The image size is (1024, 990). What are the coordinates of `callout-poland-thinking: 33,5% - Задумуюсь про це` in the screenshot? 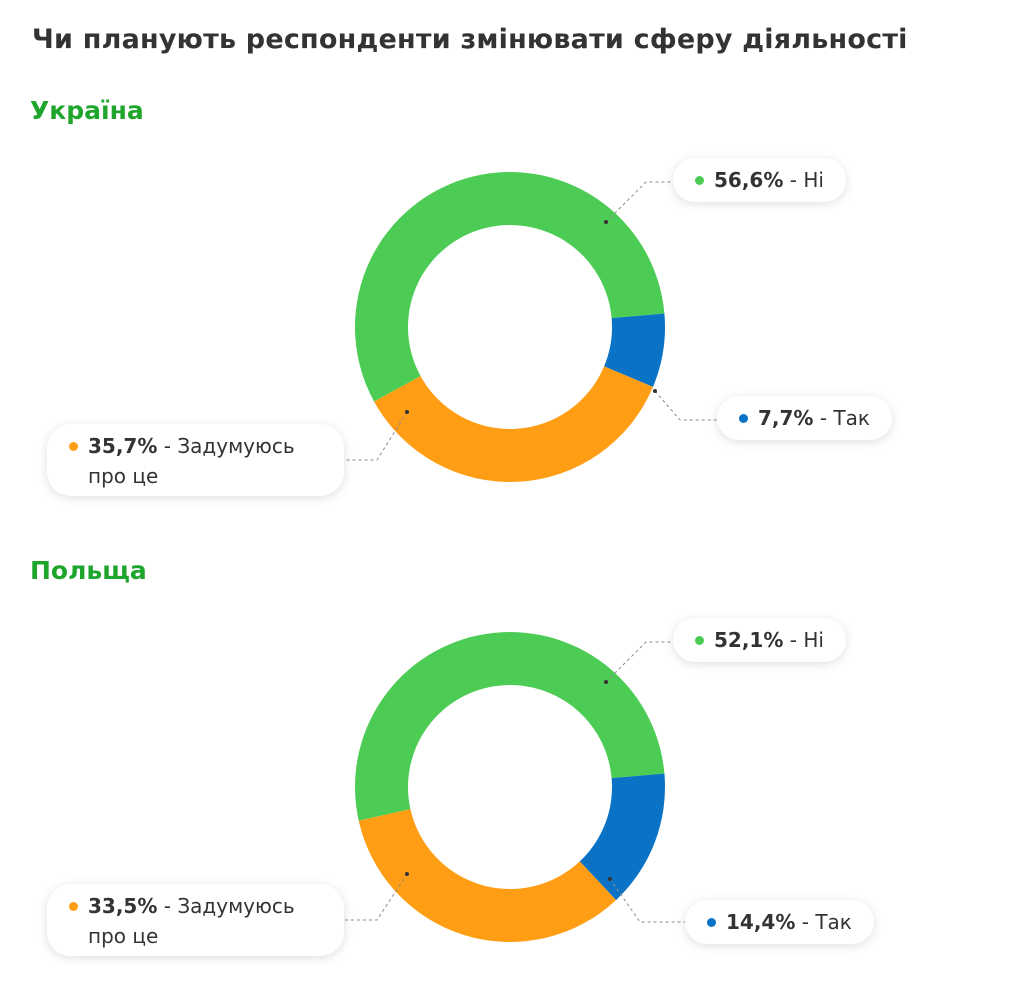 It's located at (195, 920).